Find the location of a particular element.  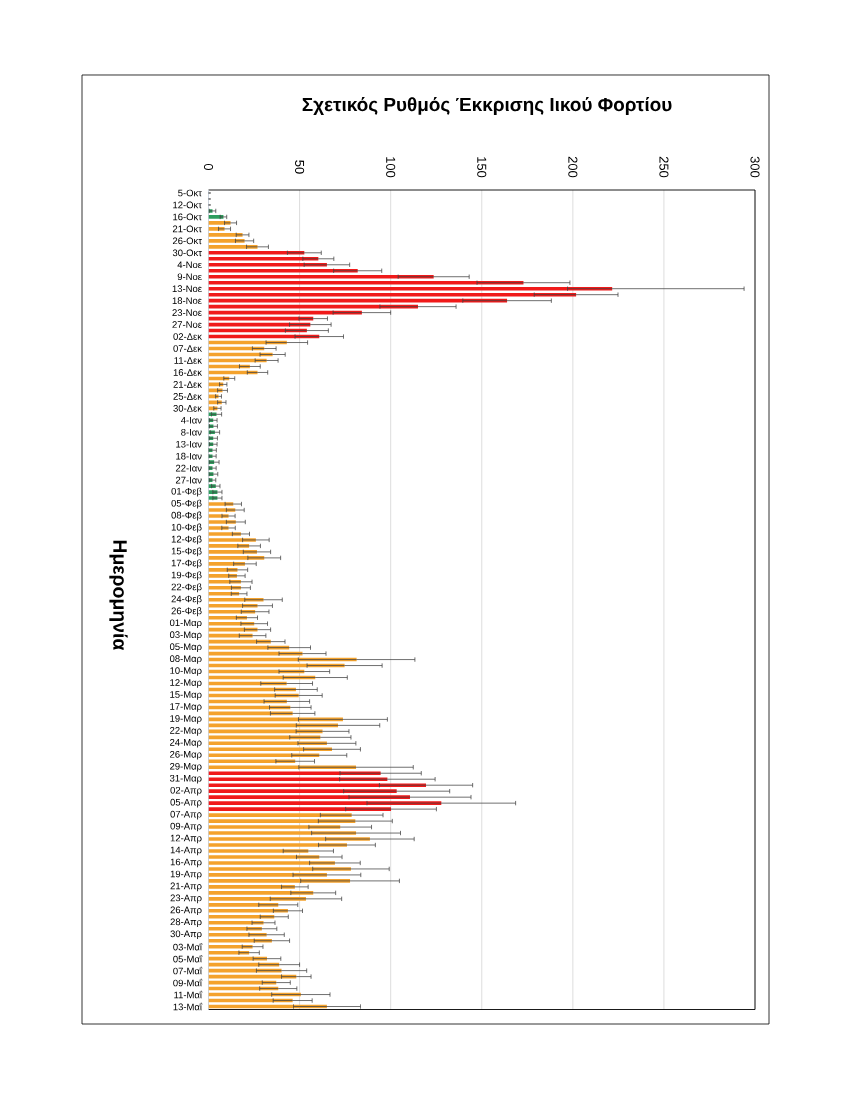

y-tick-label: 30-Δεκ is located at coordinates (187, 408).